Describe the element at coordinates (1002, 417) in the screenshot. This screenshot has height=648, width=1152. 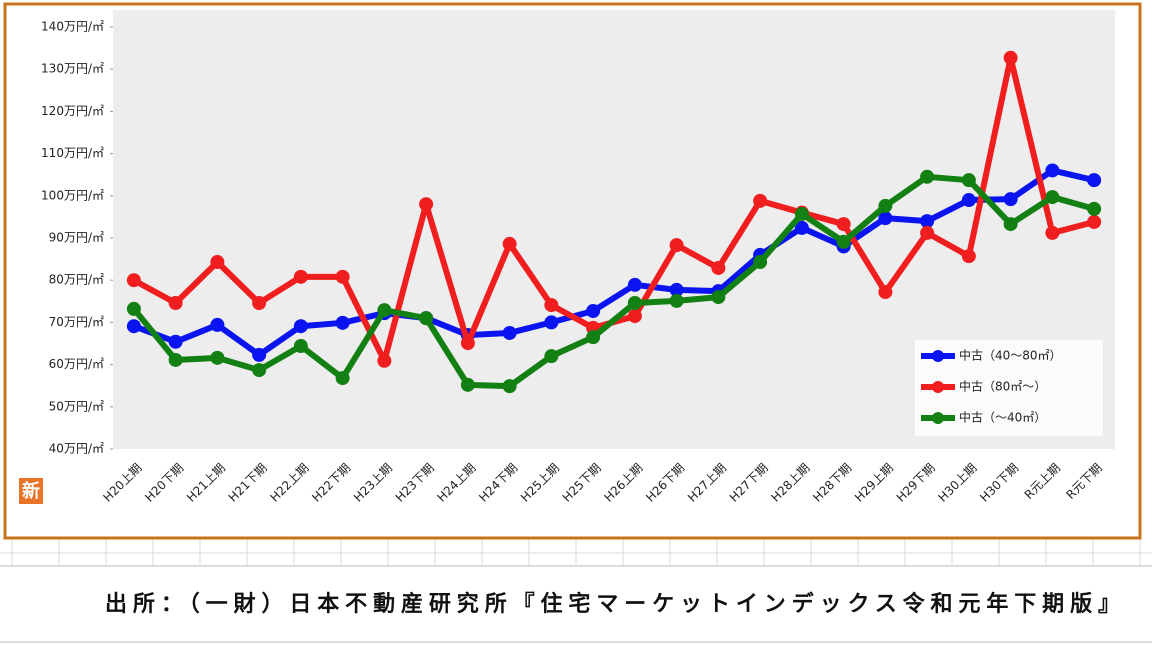
I see `legend-label: 中古（～40㎡）` at that location.